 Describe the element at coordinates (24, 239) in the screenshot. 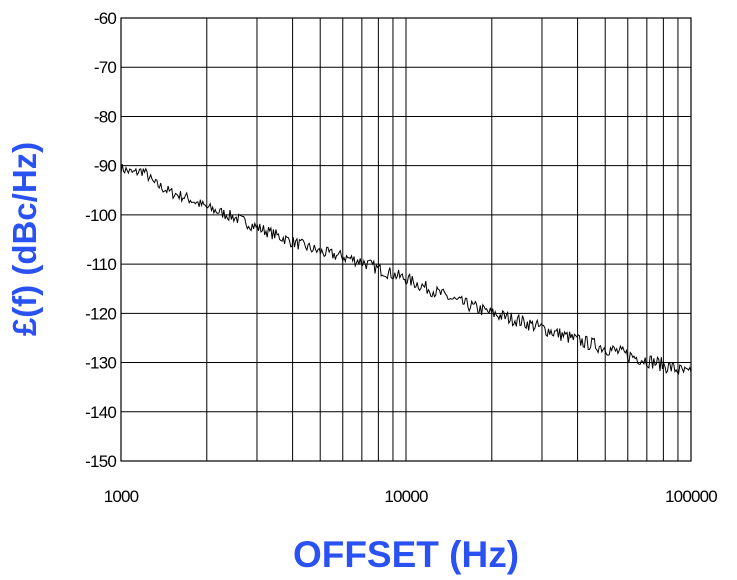

I see `y-axis-title: £(f) (dBc/Hz)` at that location.